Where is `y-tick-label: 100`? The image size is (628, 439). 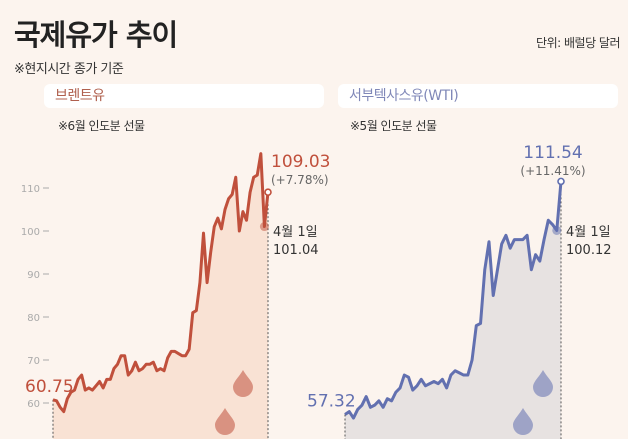 y-tick-label: 100 is located at coordinates (30, 232).